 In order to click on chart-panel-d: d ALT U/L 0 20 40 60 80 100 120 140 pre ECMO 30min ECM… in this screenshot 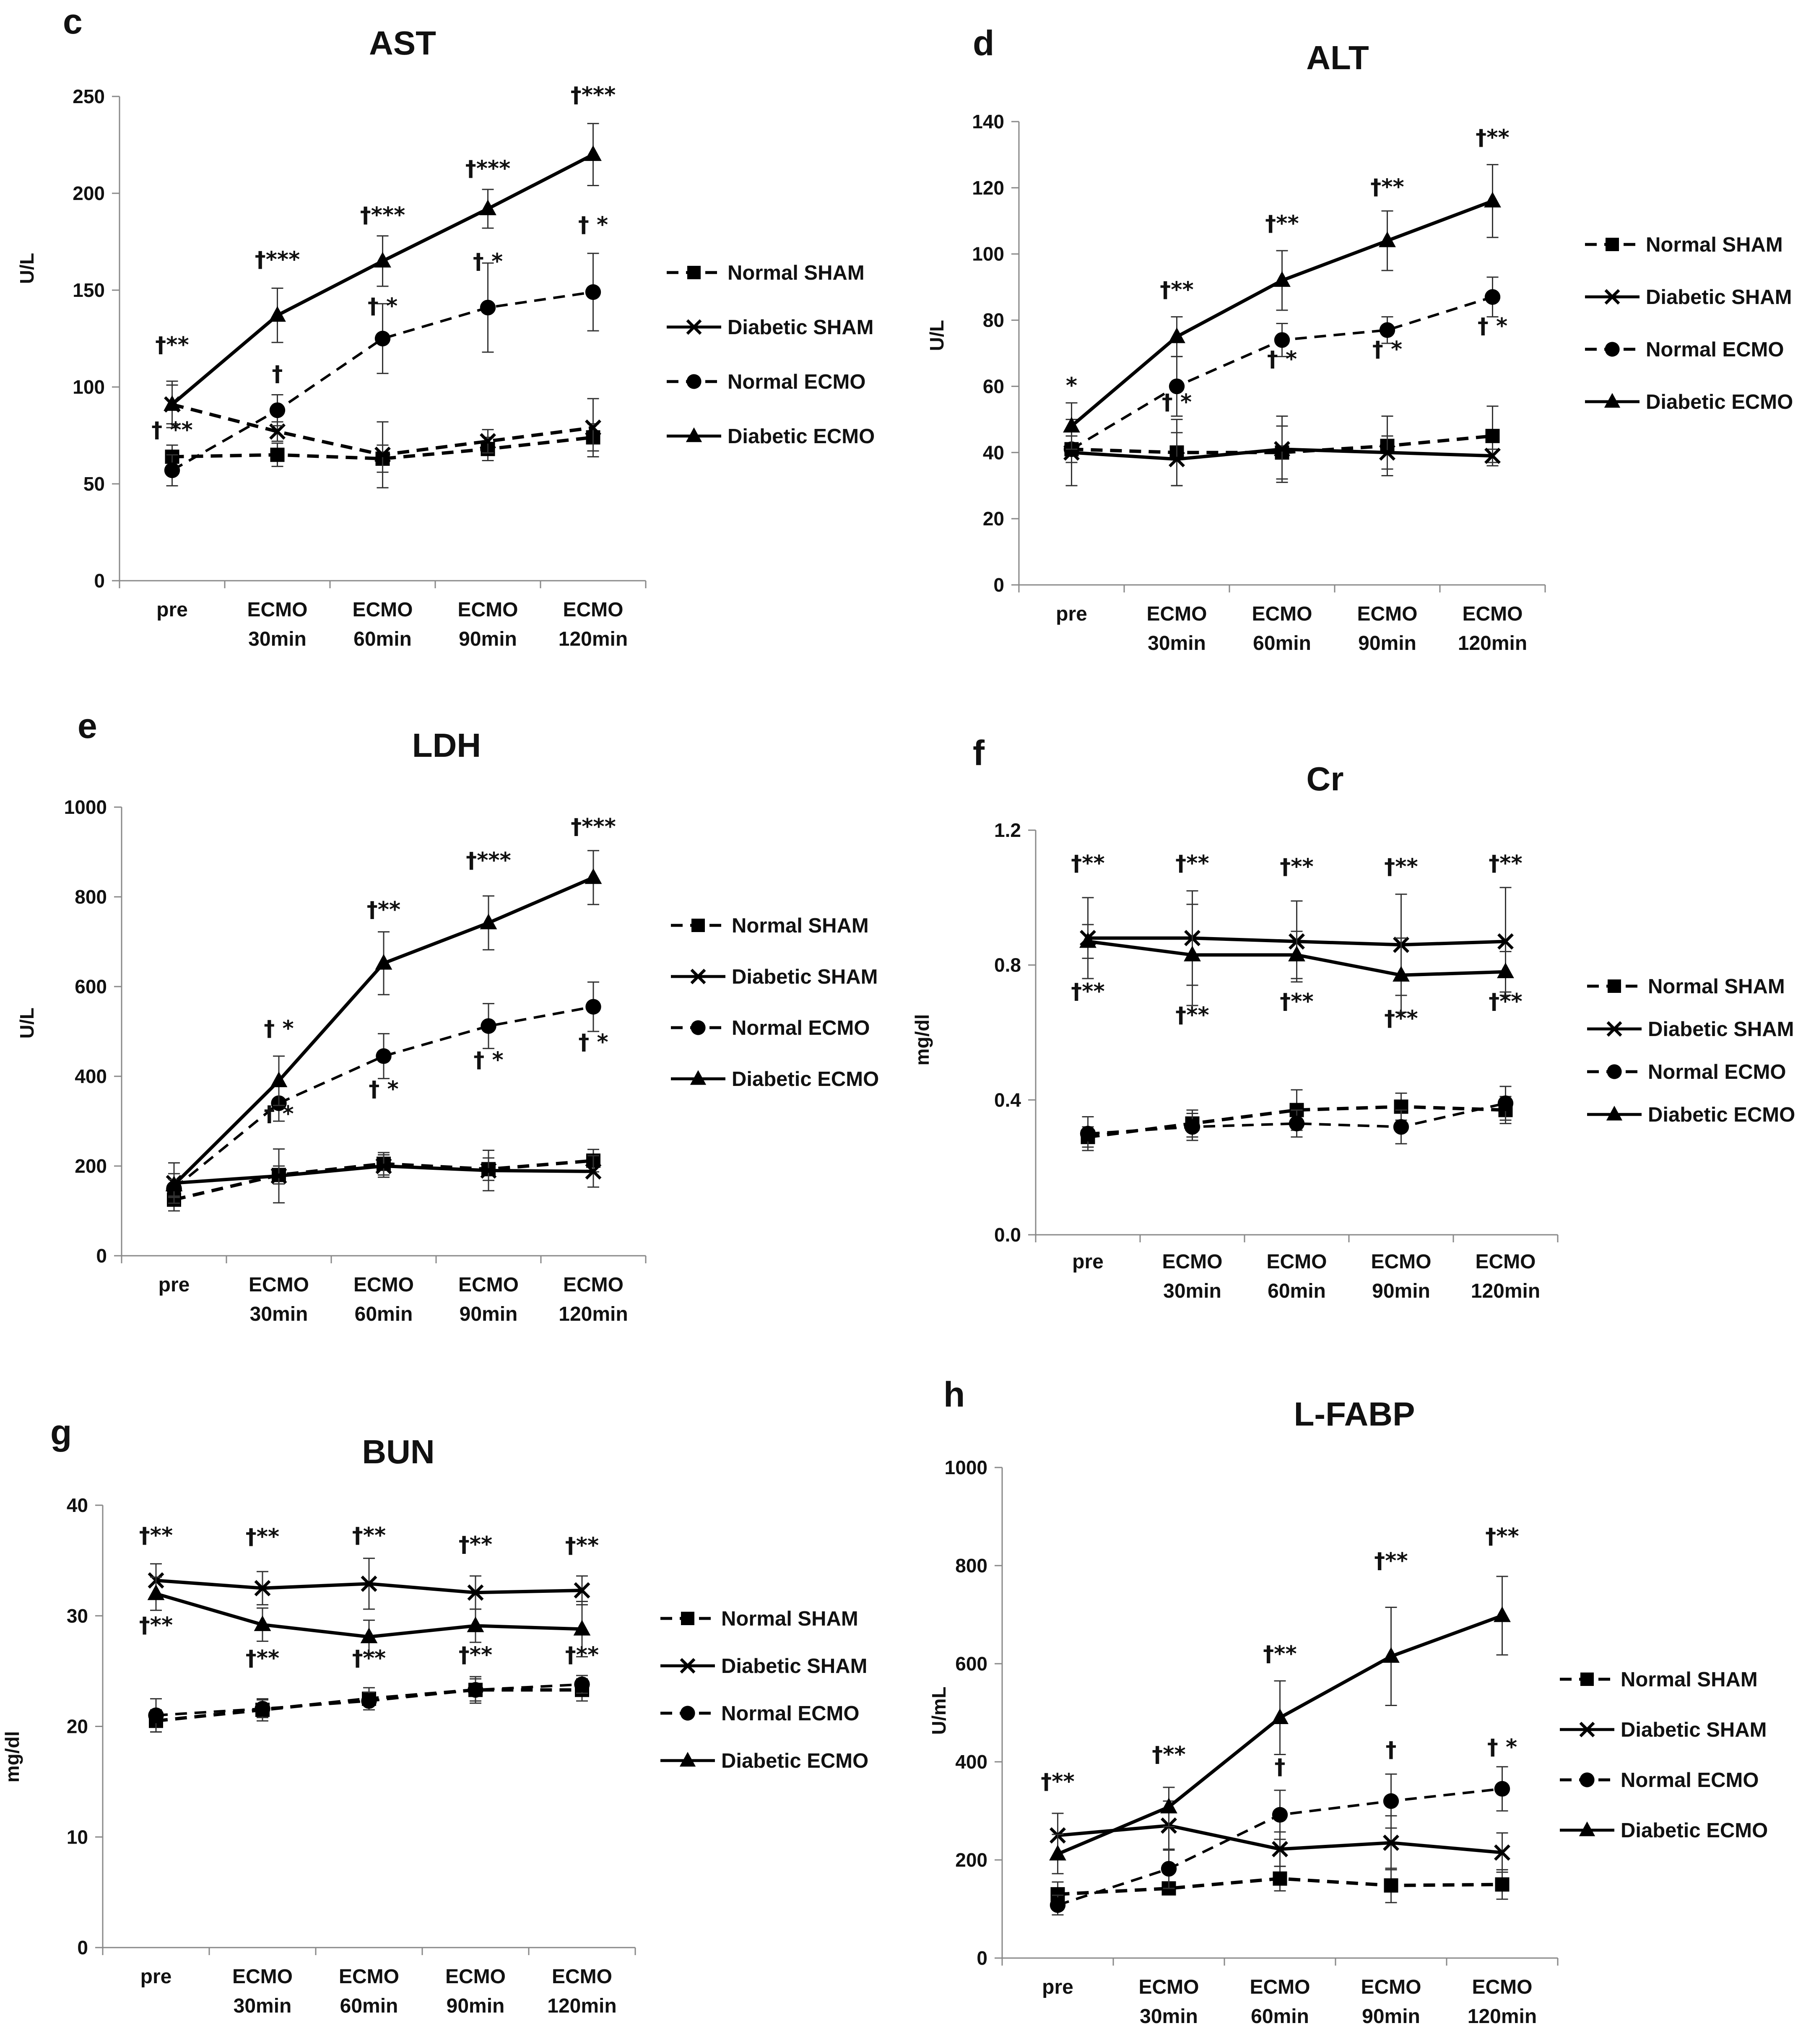, I will do `click(1359, 338)`.